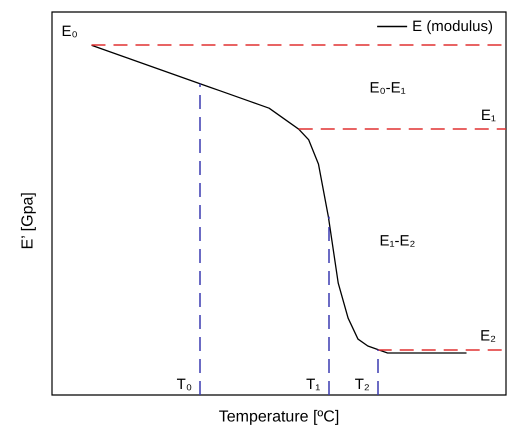  I want to click on ref-line-label: E₂, so click(488, 336).